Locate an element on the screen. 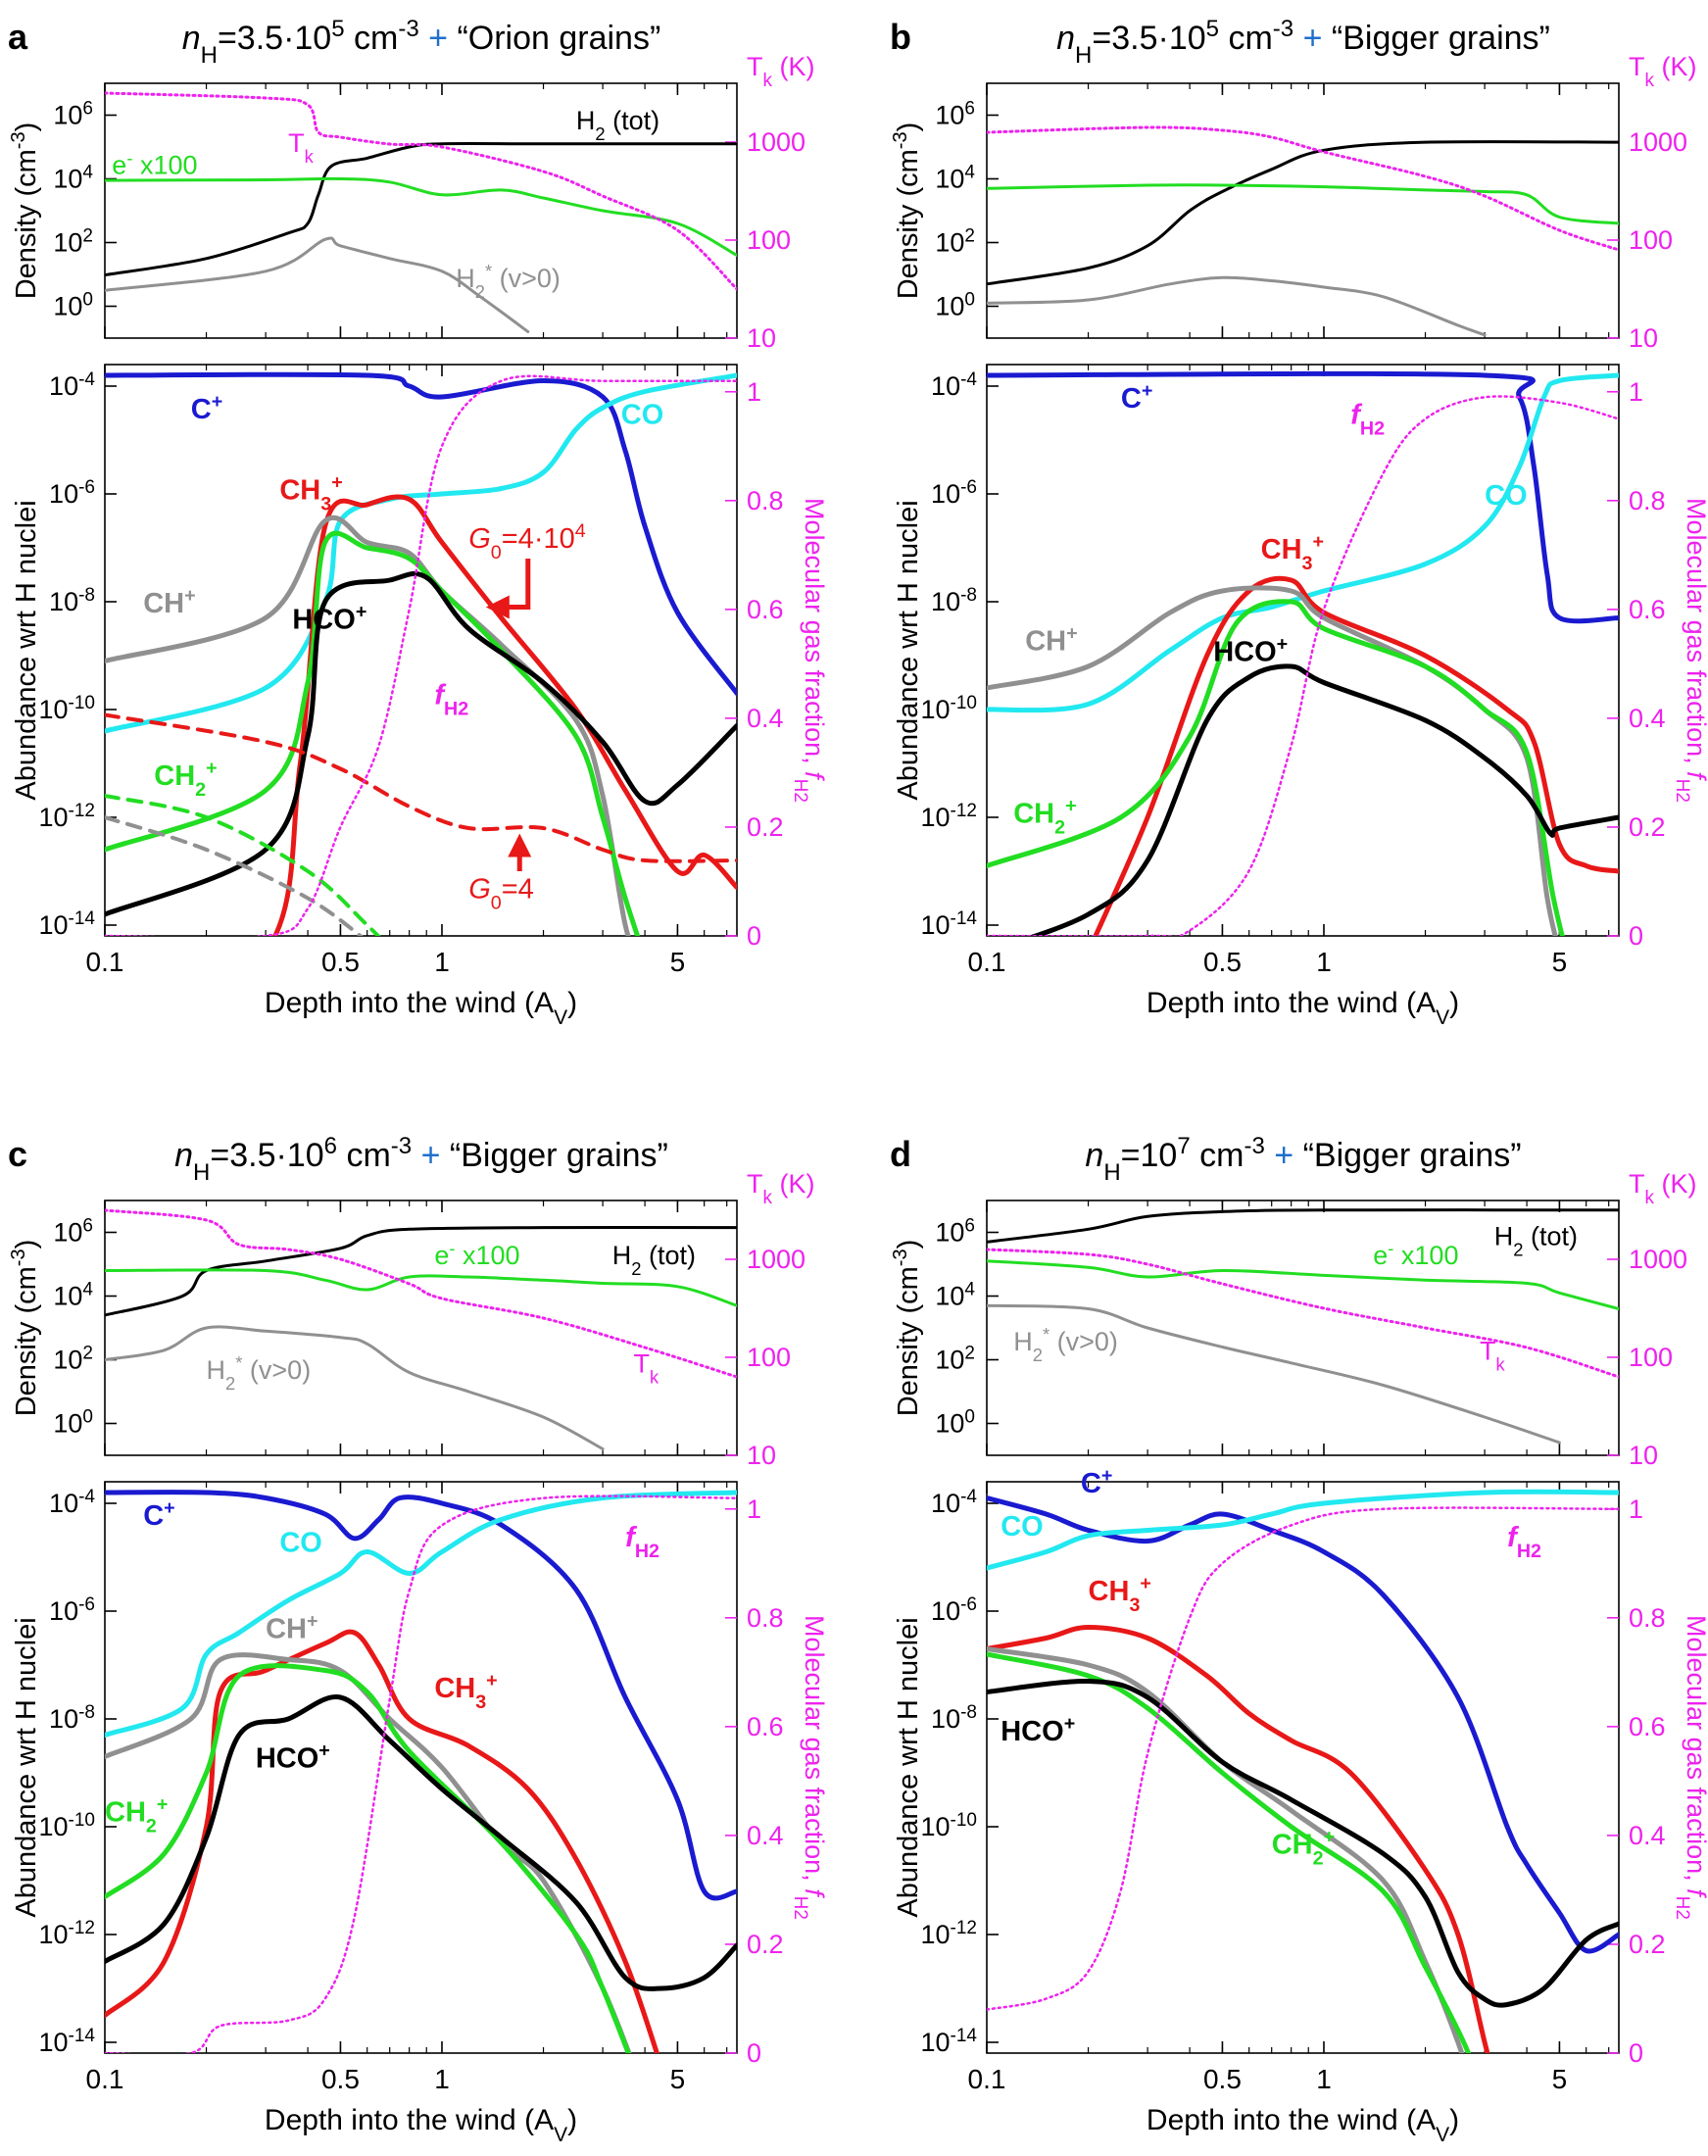 This screenshot has height=2156, width=1708. series-line-CH2plus is located at coordinates (1276, 767).